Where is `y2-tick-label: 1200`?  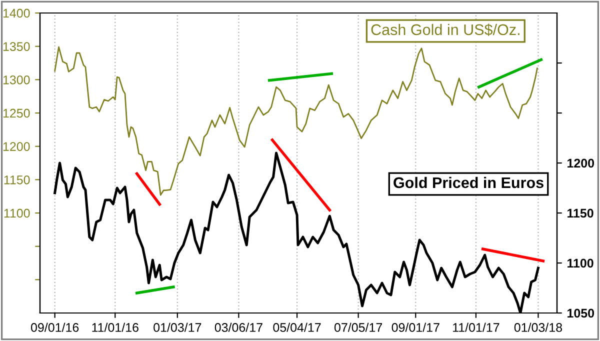 y2-tick-label: 1200 is located at coordinates (581, 163).